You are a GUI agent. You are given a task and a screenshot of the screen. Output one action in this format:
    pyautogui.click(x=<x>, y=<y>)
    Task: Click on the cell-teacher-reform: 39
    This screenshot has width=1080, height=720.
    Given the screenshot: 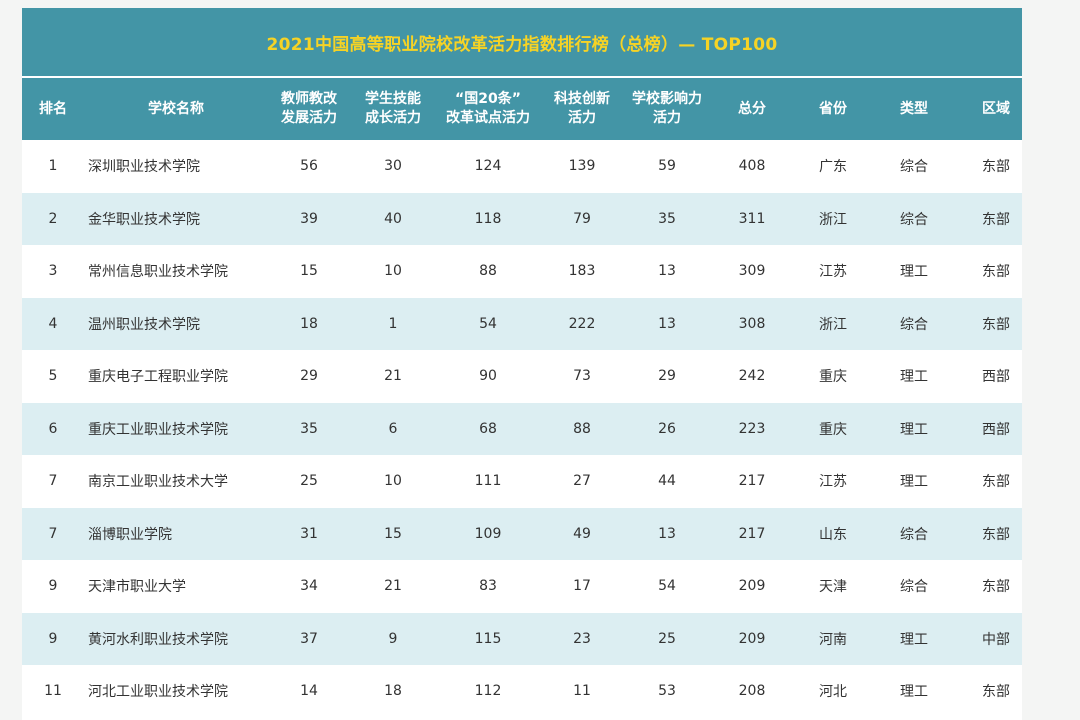 What is the action you would take?
    pyautogui.click(x=309, y=218)
    